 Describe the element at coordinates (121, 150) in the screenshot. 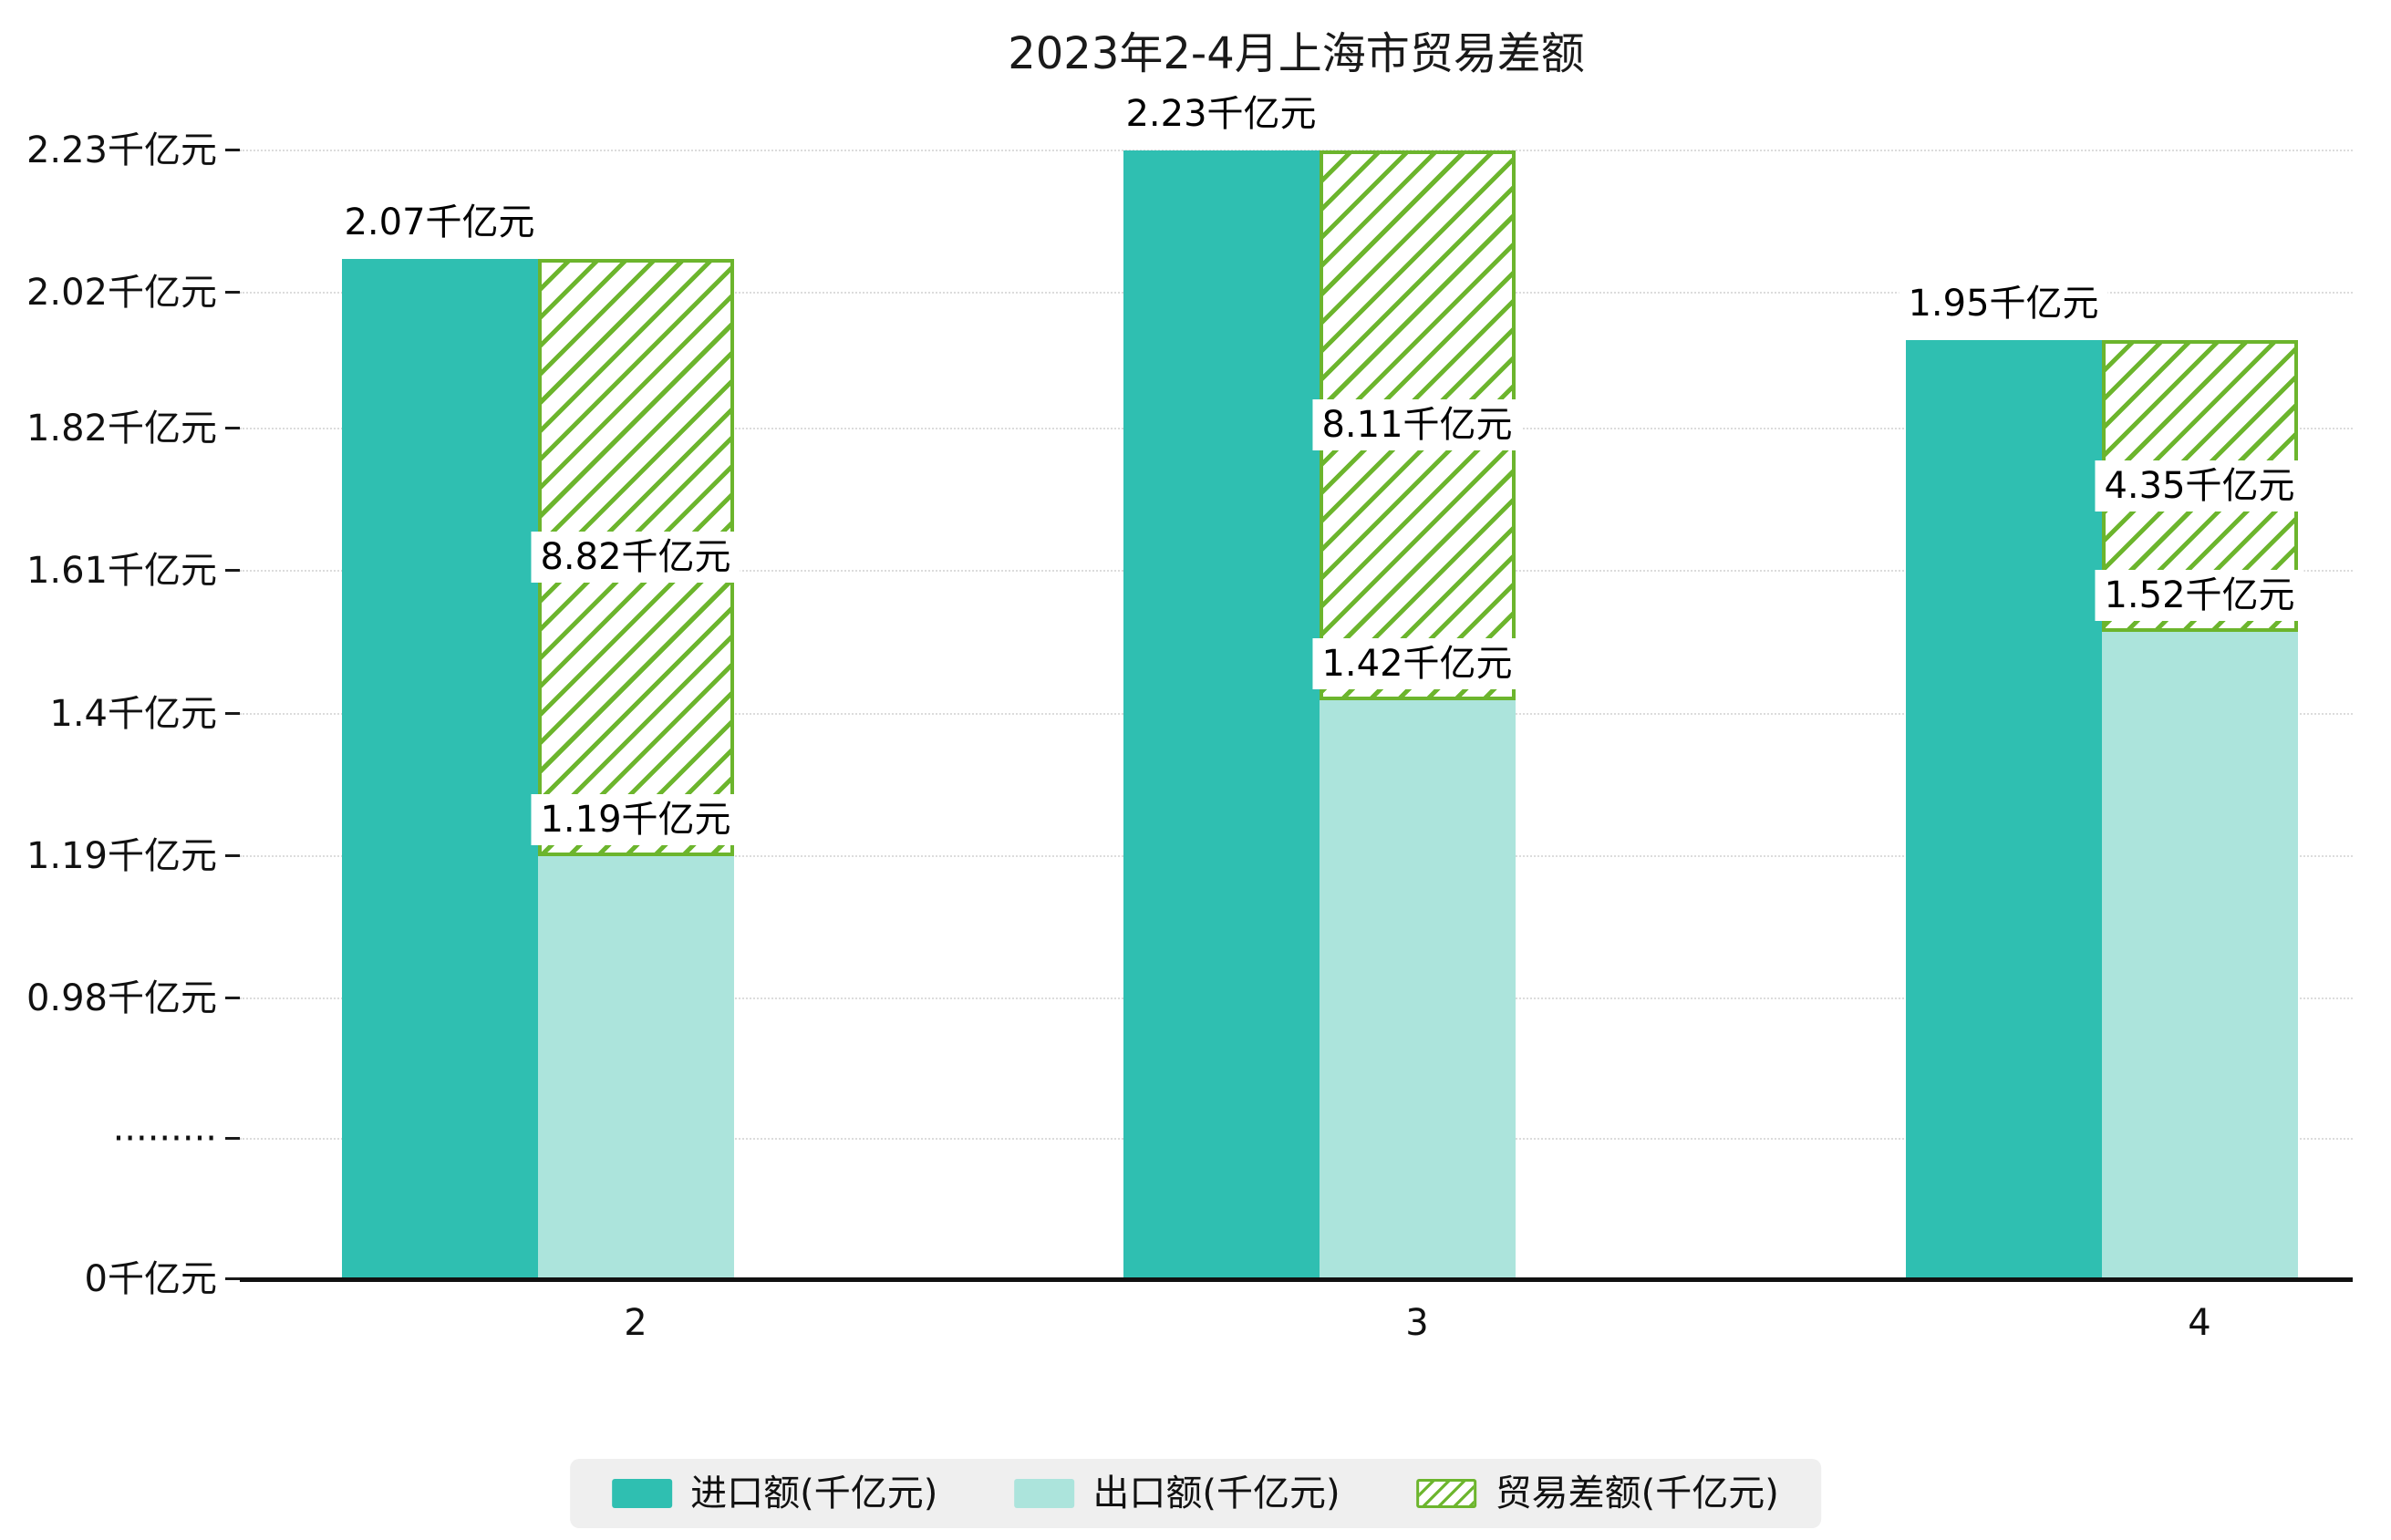

I see `y-axis-tick-label: 2.23千亿元` at that location.